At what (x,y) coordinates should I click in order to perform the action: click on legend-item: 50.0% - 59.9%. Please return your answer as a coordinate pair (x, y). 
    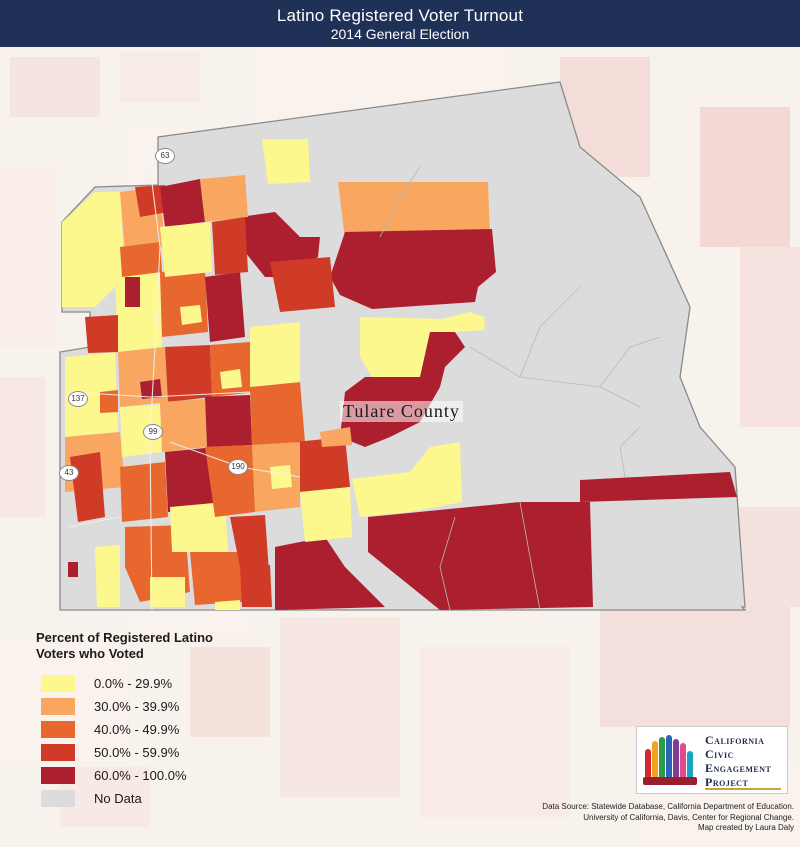
    Looking at the image, I should click on (156, 752).